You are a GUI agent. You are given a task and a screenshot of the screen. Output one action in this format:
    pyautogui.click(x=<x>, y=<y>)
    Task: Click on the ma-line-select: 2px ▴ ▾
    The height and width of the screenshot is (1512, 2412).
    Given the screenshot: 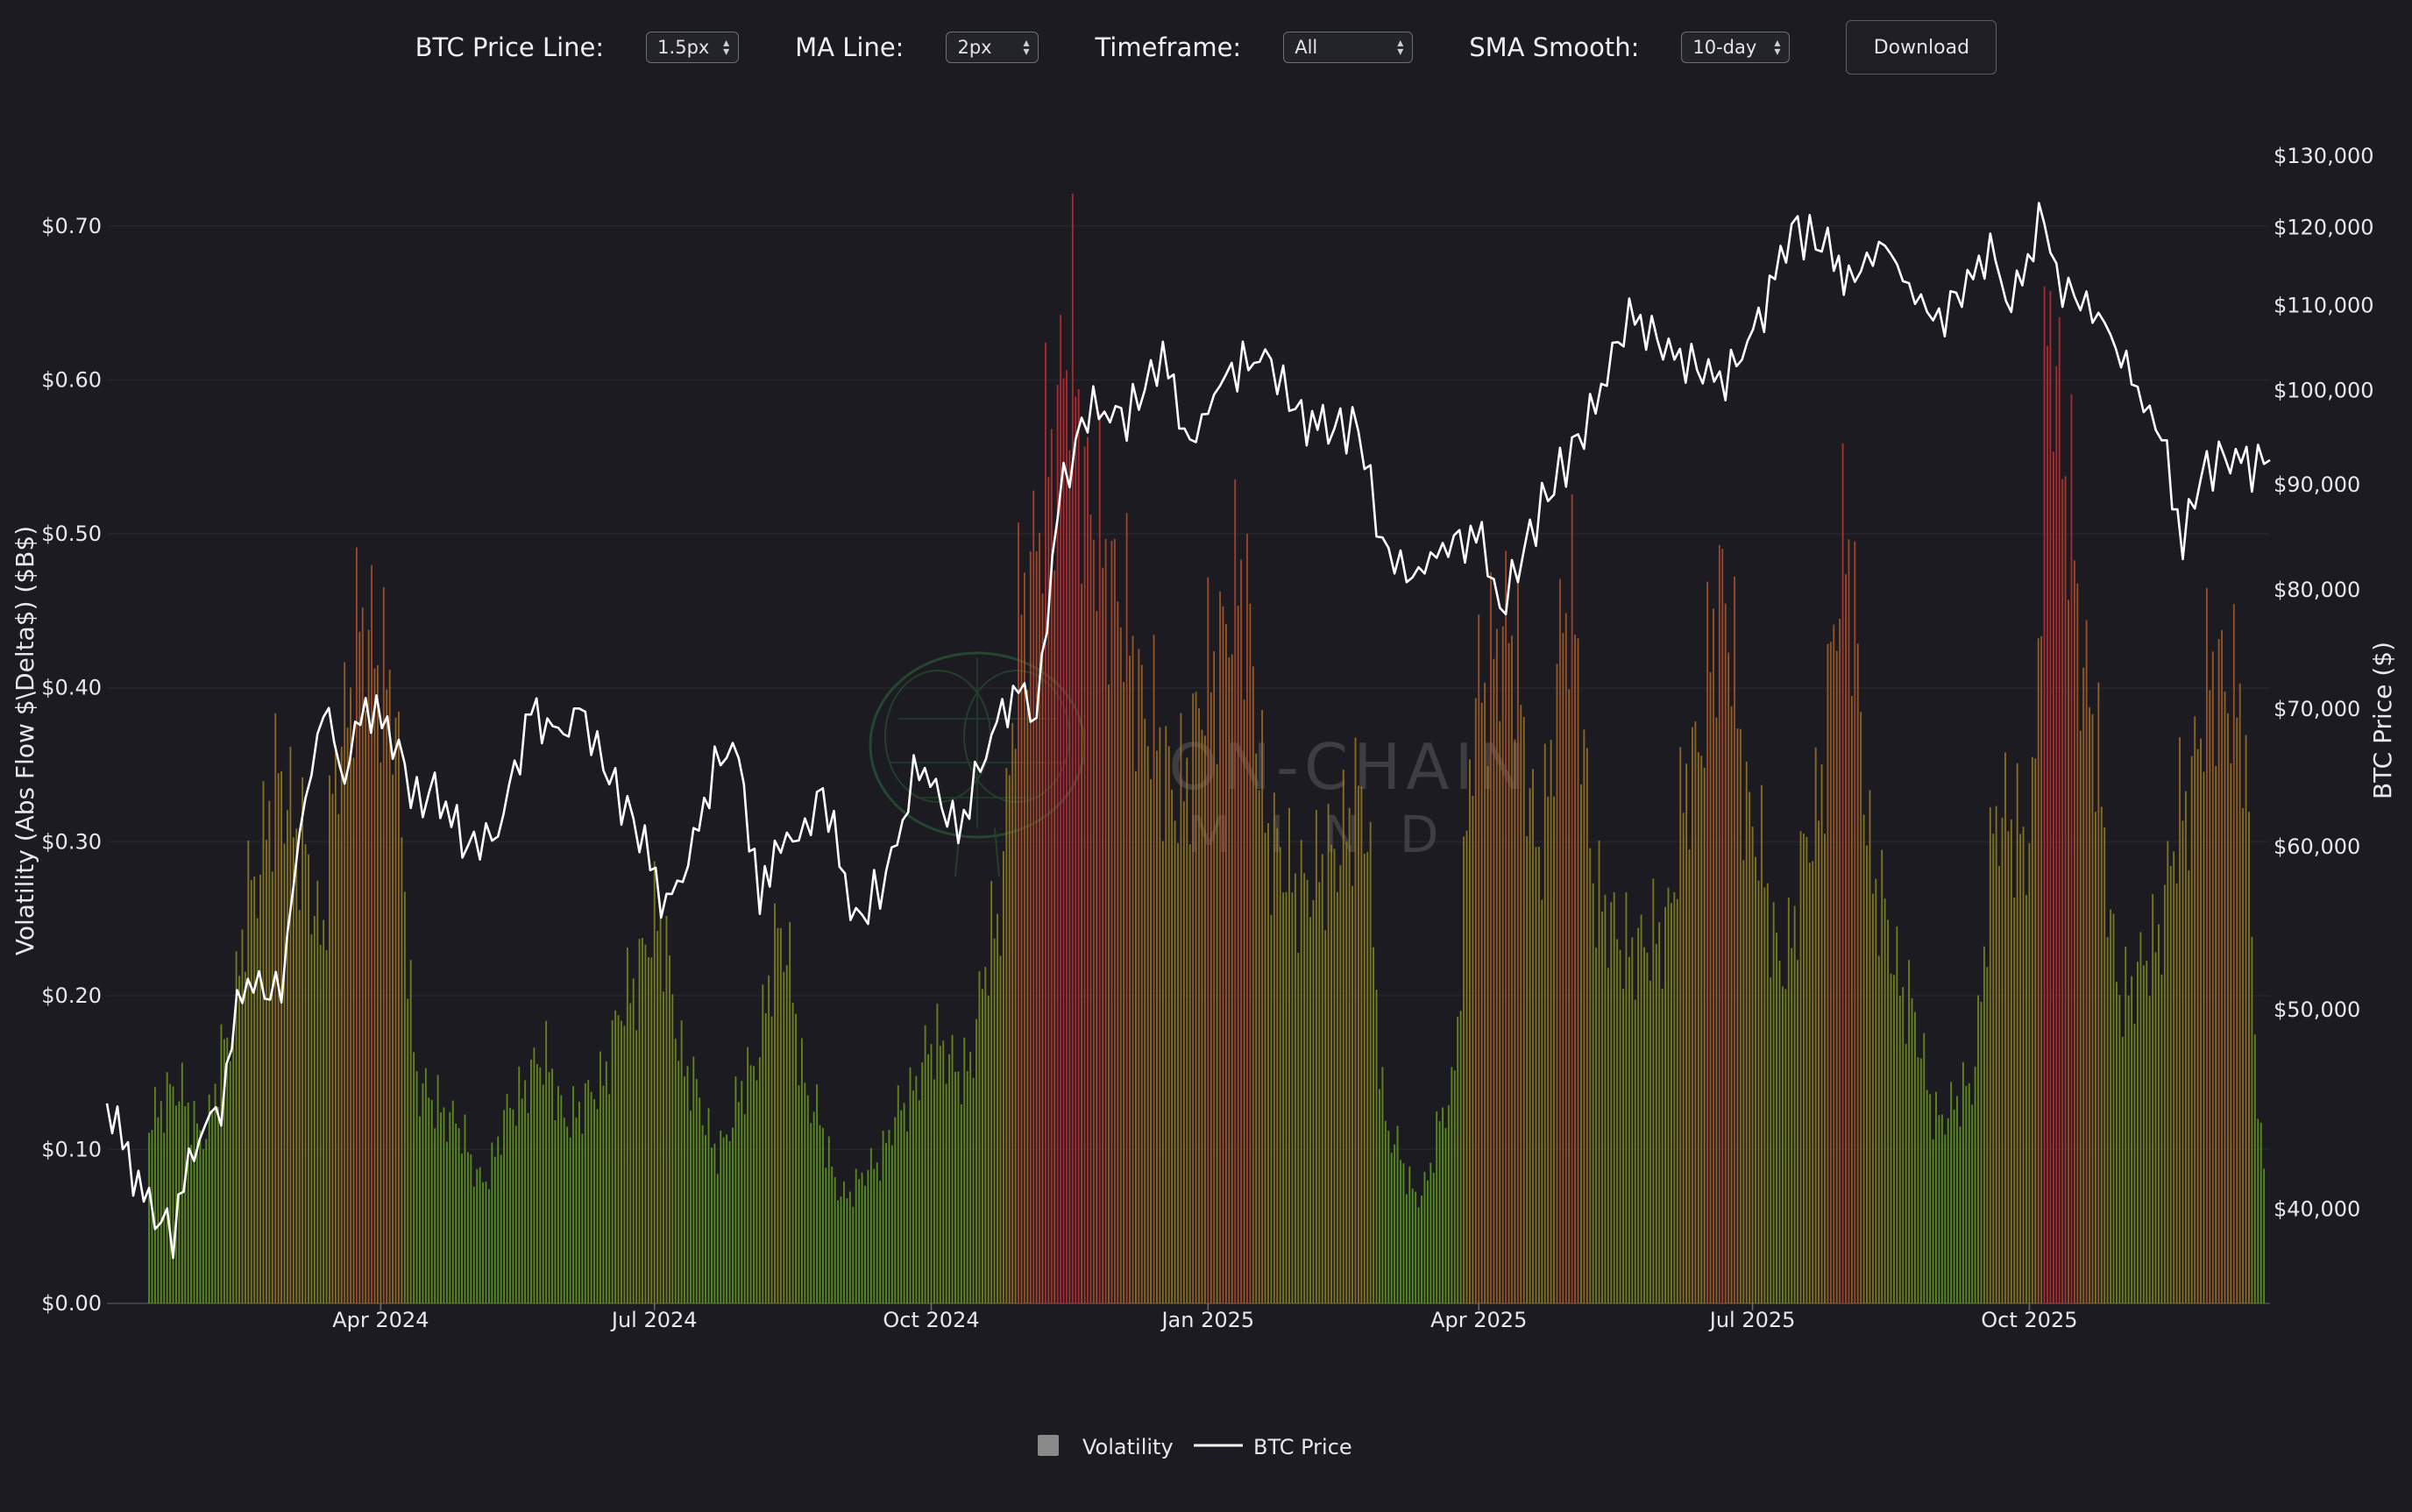 What is the action you would take?
    pyautogui.click(x=992, y=47)
    